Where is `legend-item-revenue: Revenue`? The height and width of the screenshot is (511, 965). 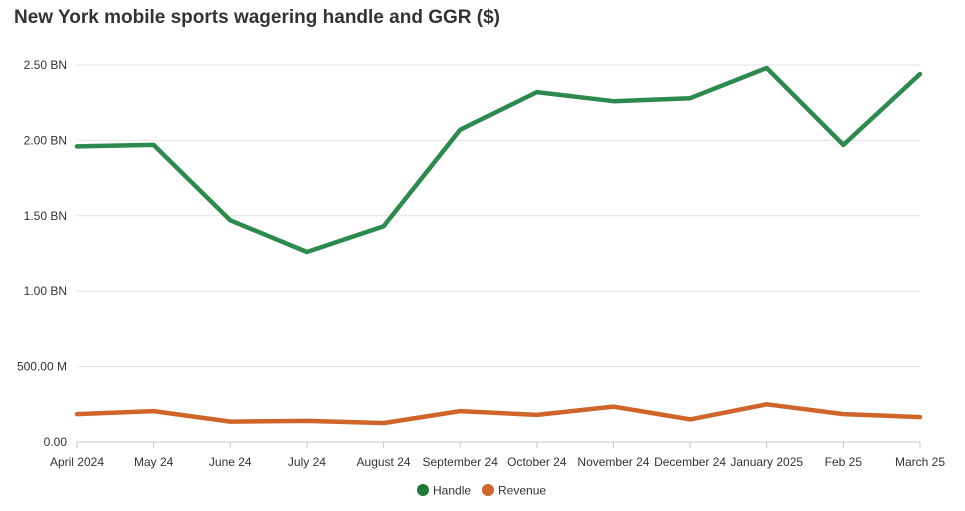 legend-item-revenue: Revenue is located at coordinates (514, 491).